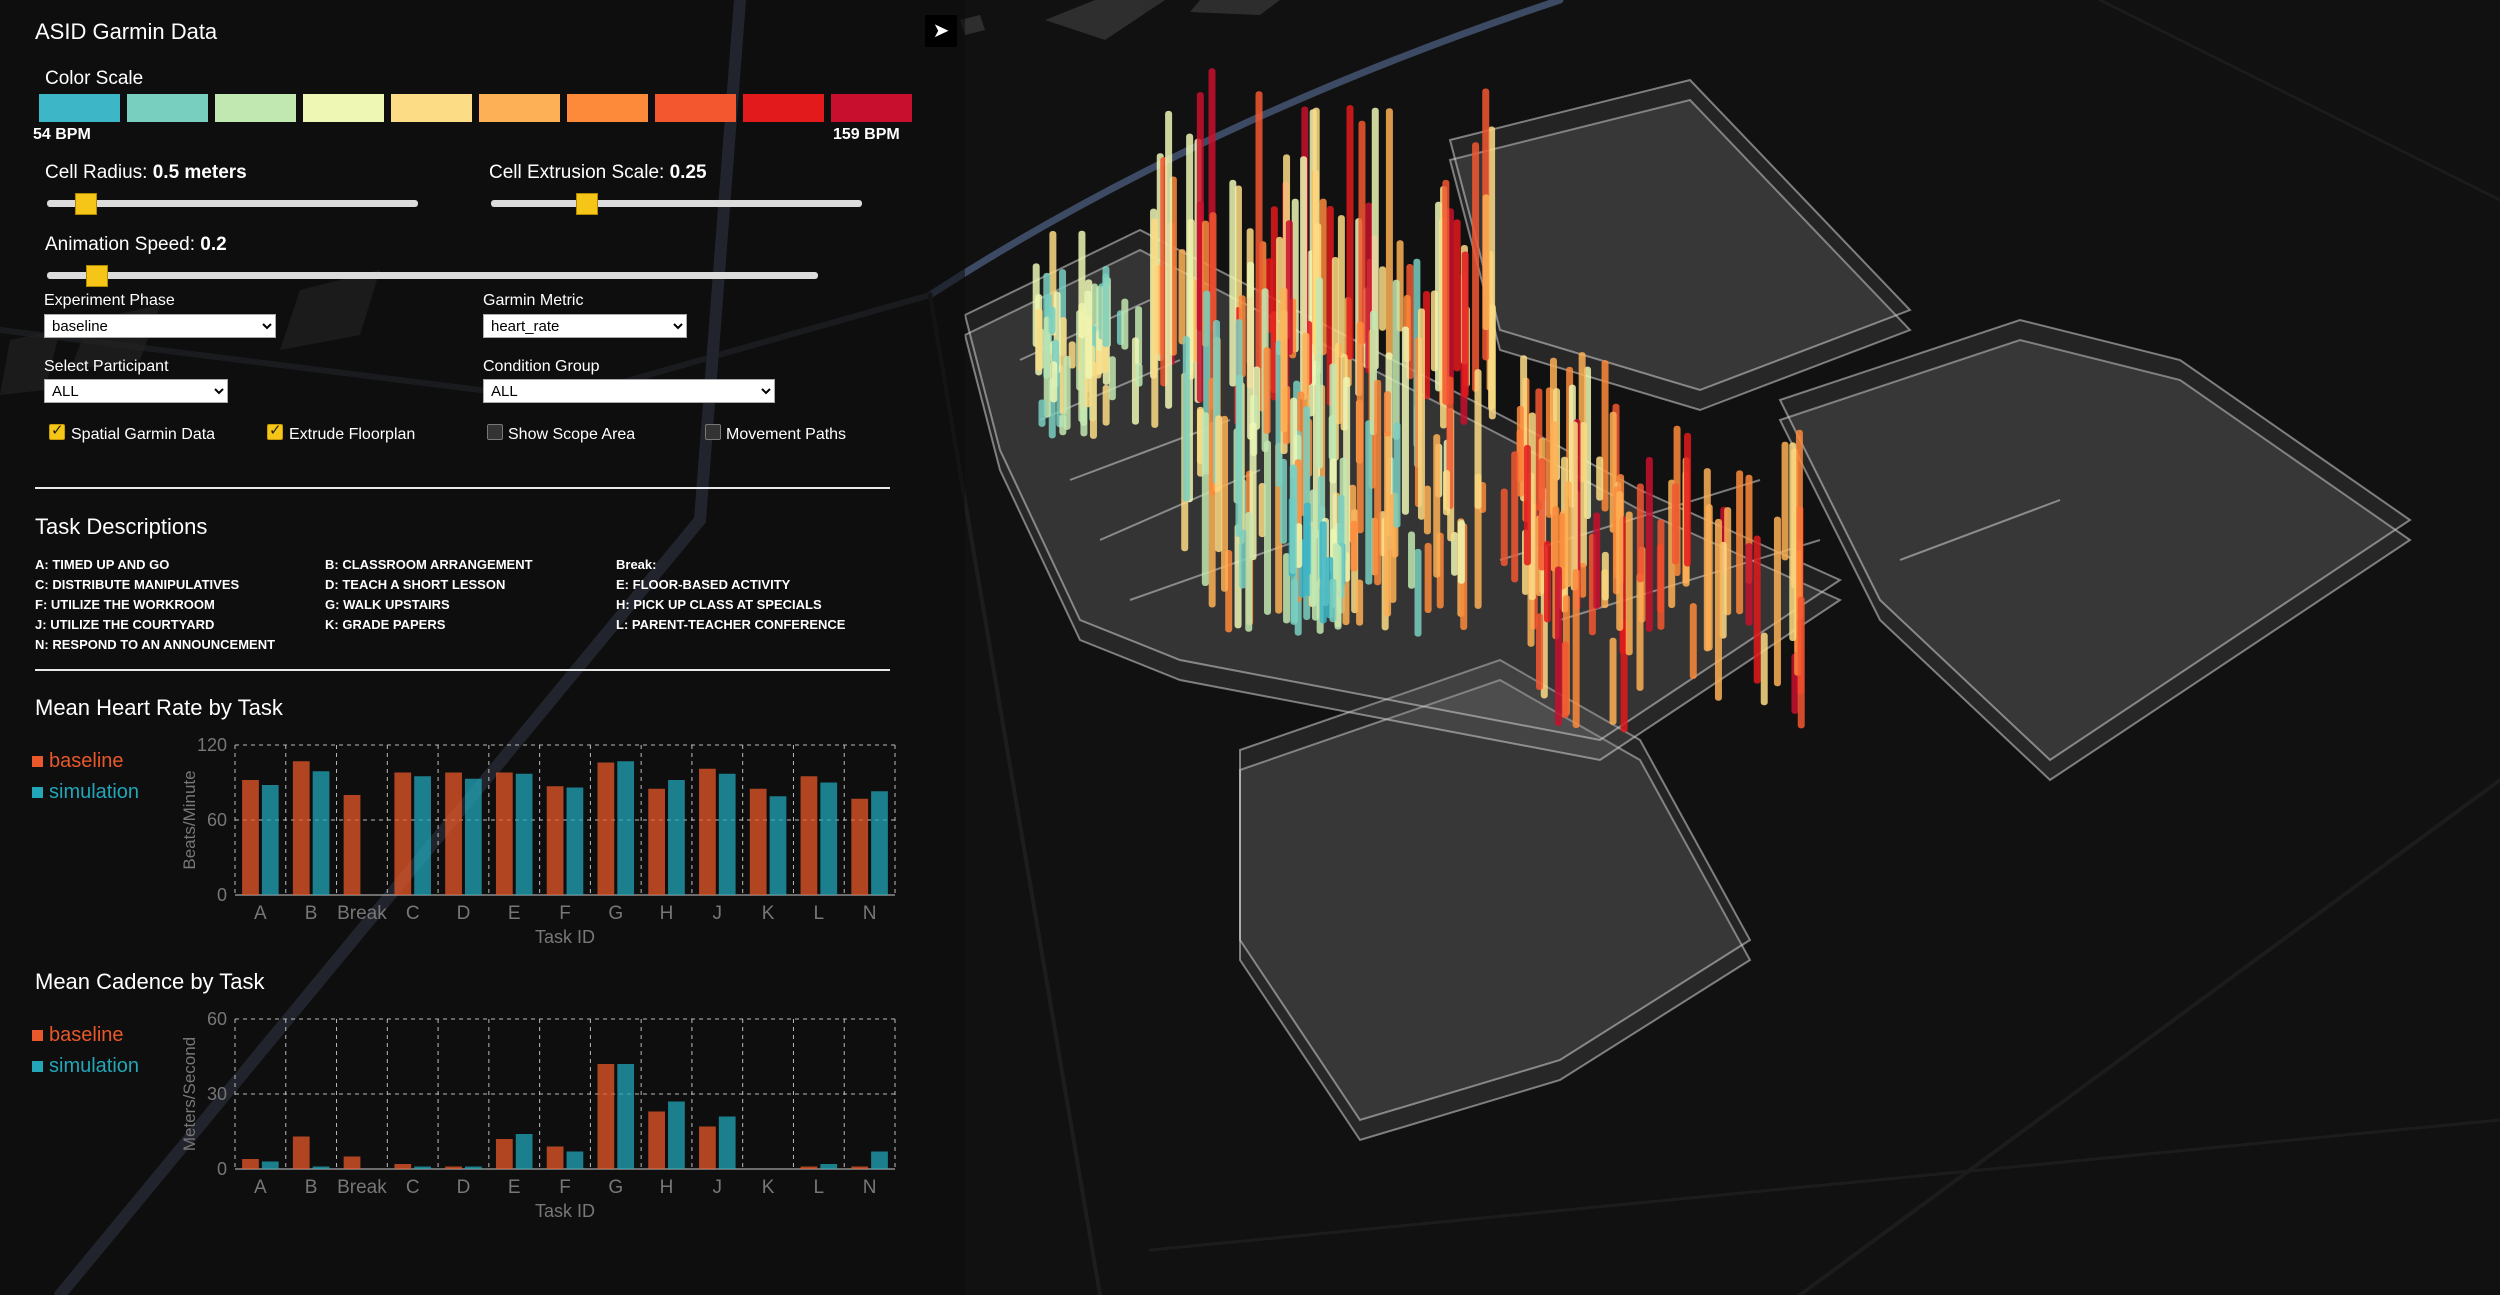 The image size is (2500, 1295). I want to click on cell-extrusion-slider-handle, so click(587, 204).